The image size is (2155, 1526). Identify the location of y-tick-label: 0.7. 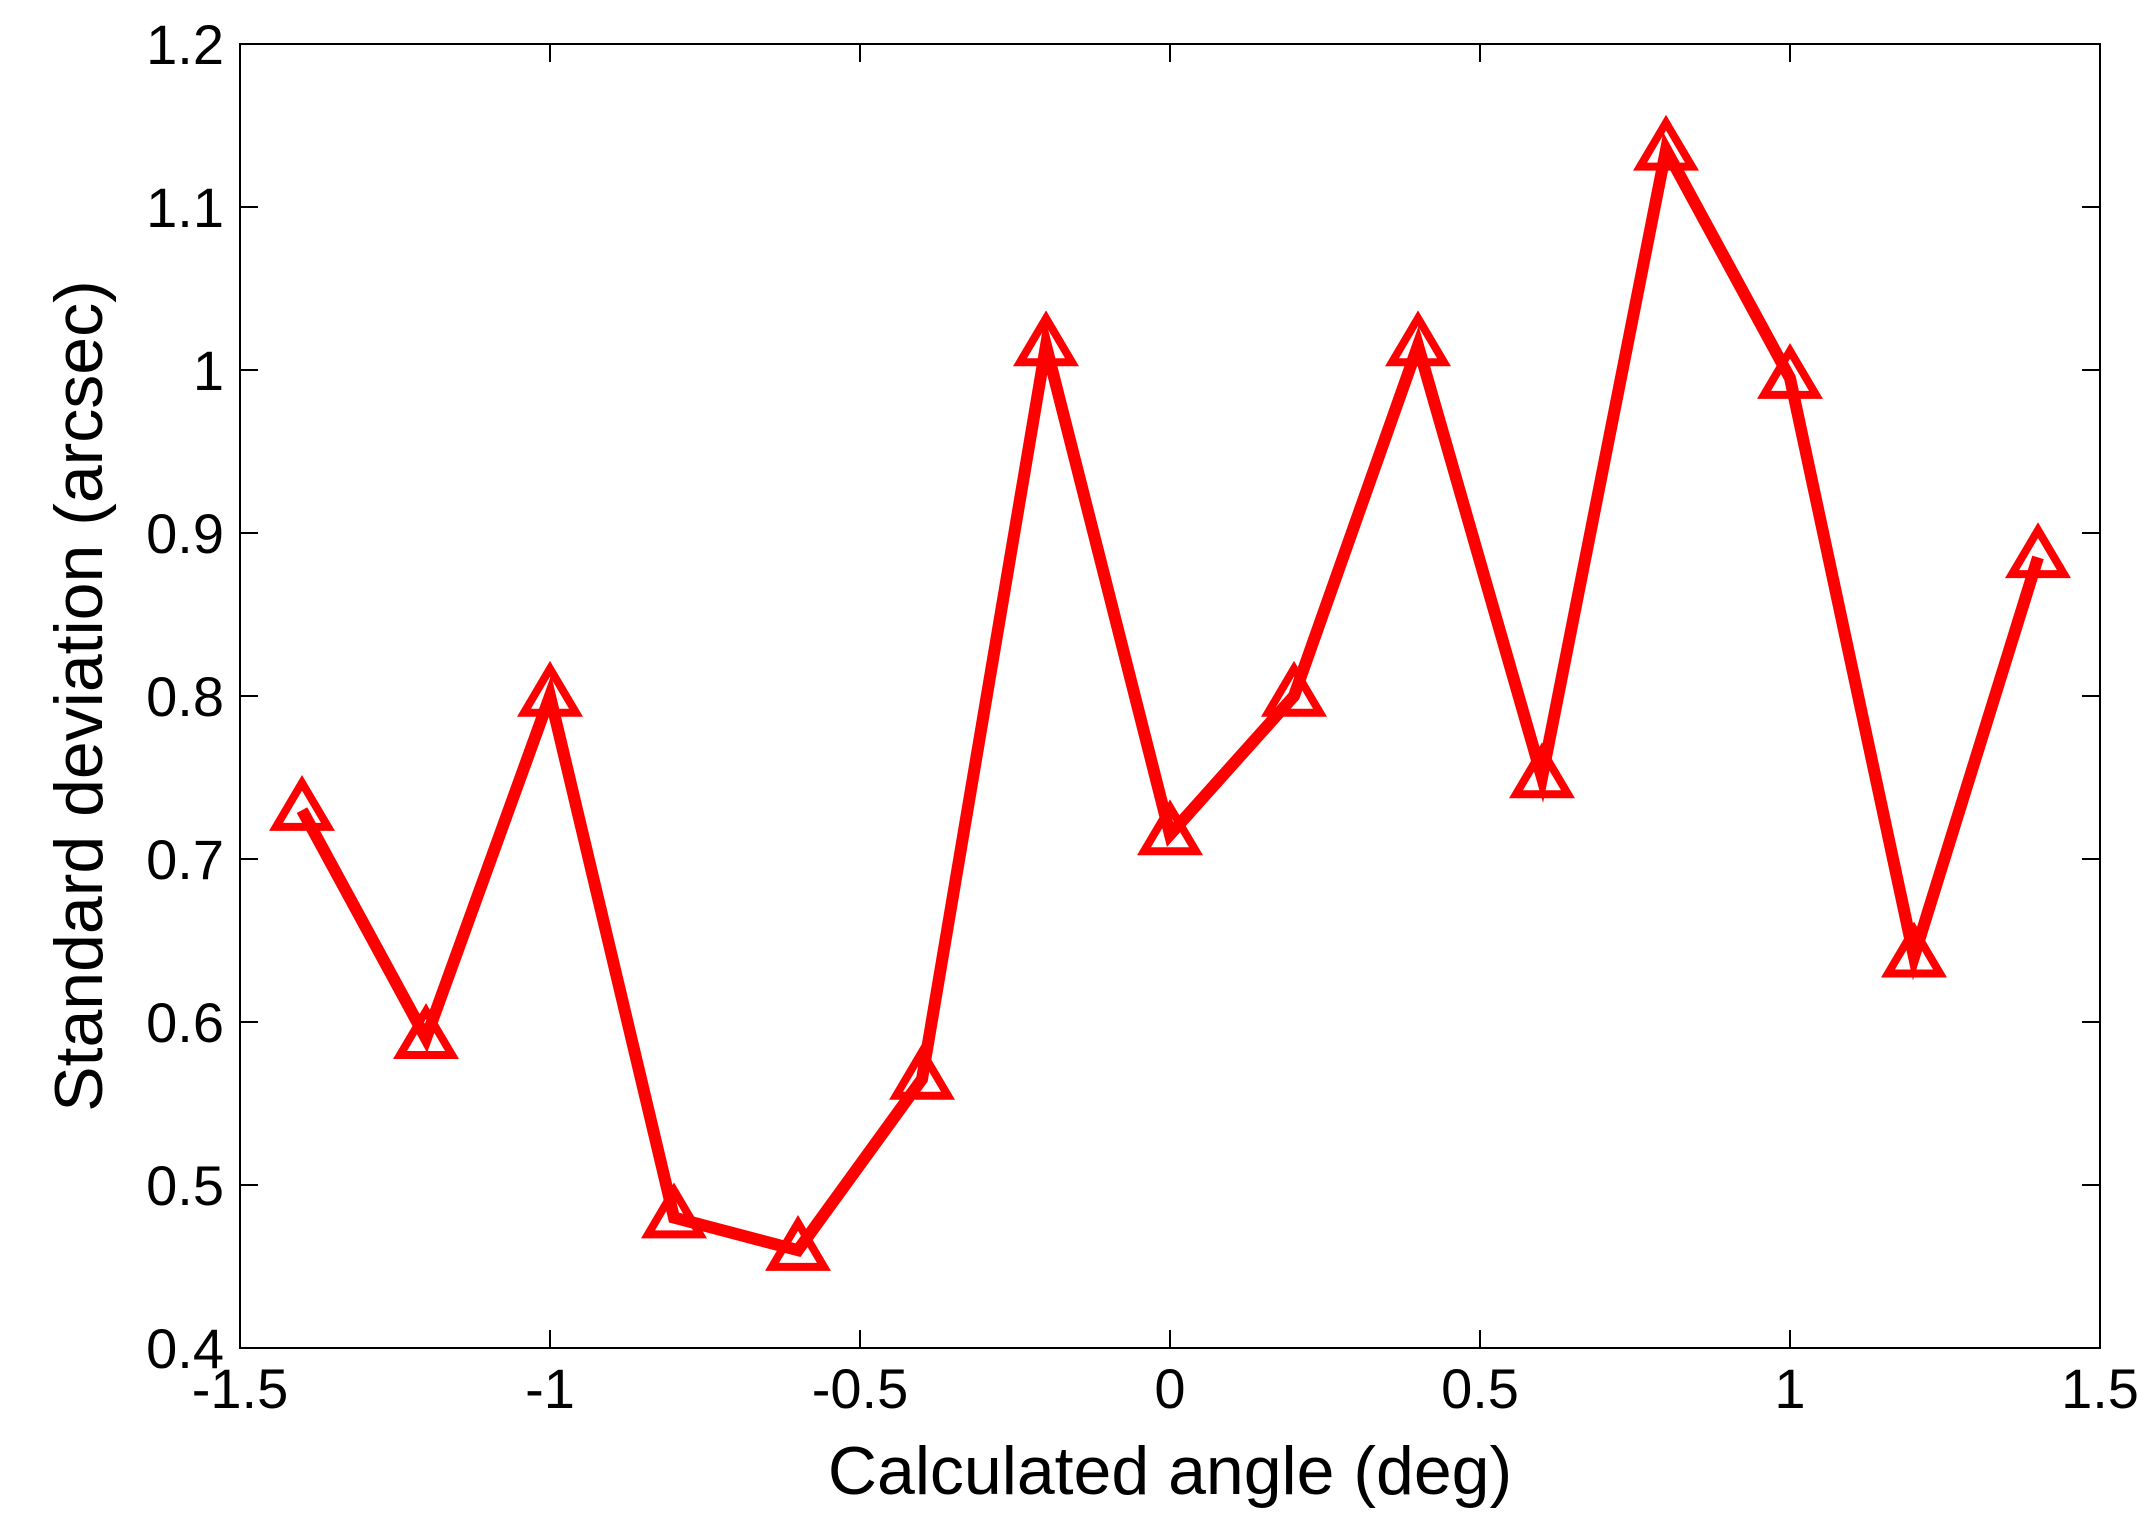
(185, 859).